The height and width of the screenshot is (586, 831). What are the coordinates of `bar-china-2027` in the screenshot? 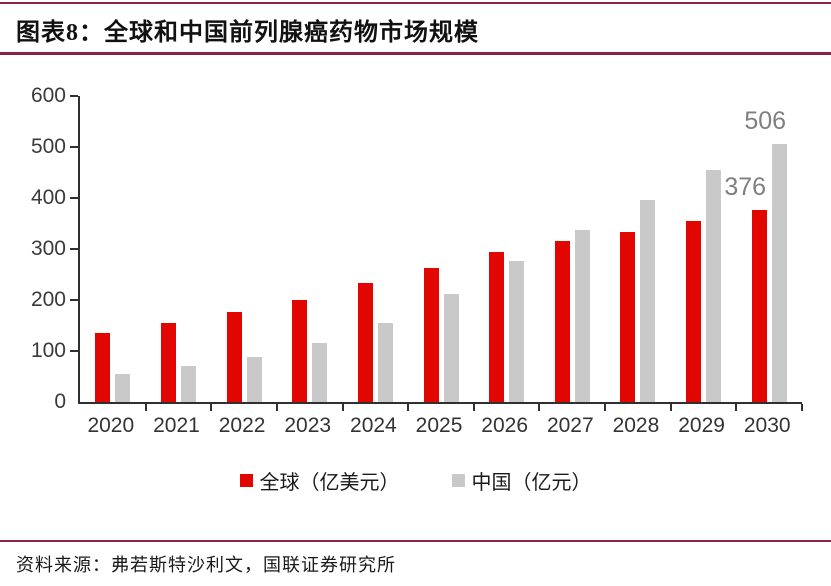 It's located at (582, 316).